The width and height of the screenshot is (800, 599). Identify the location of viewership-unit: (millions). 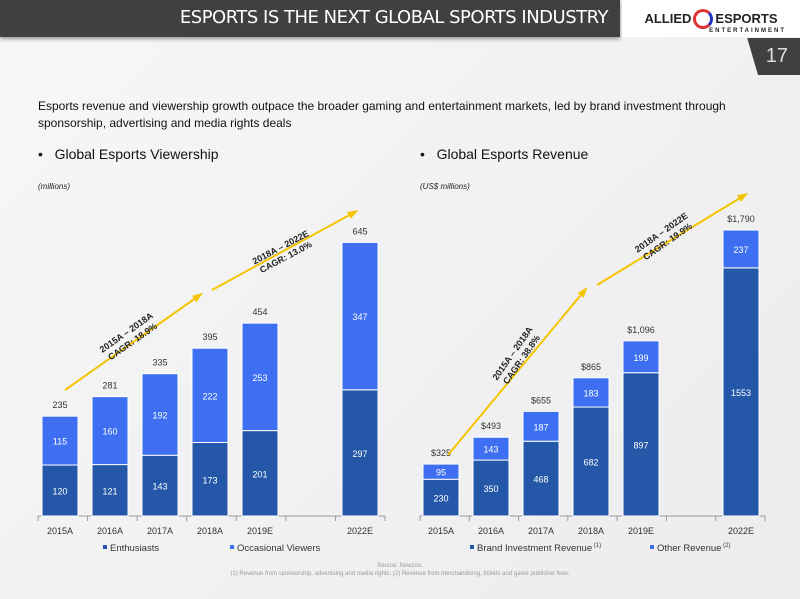
(54, 186).